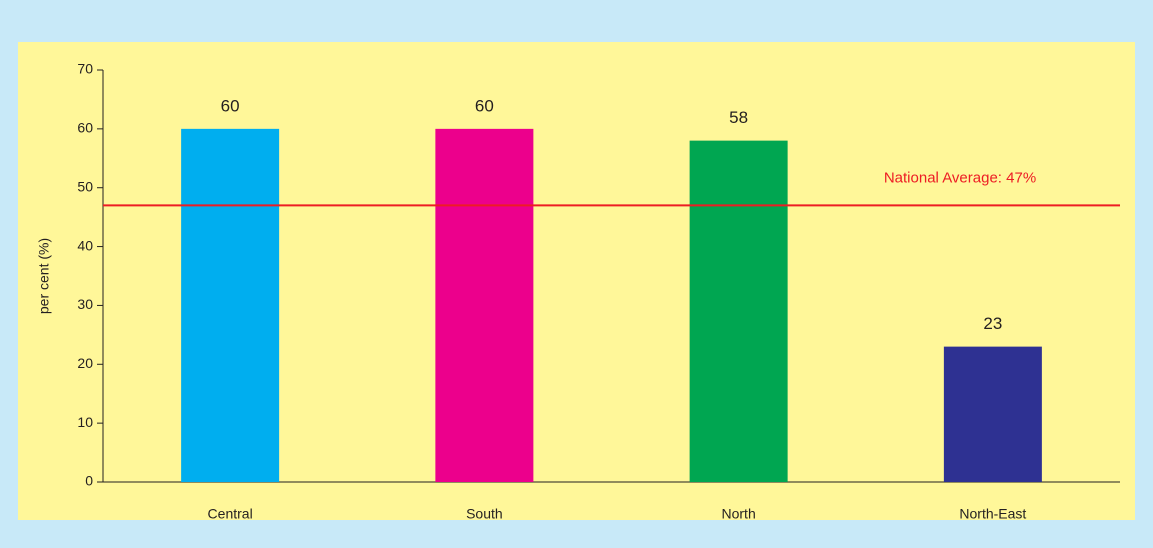 The height and width of the screenshot is (548, 1153). What do you see at coordinates (89, 481) in the screenshot?
I see `y-tick-label: 0` at bounding box center [89, 481].